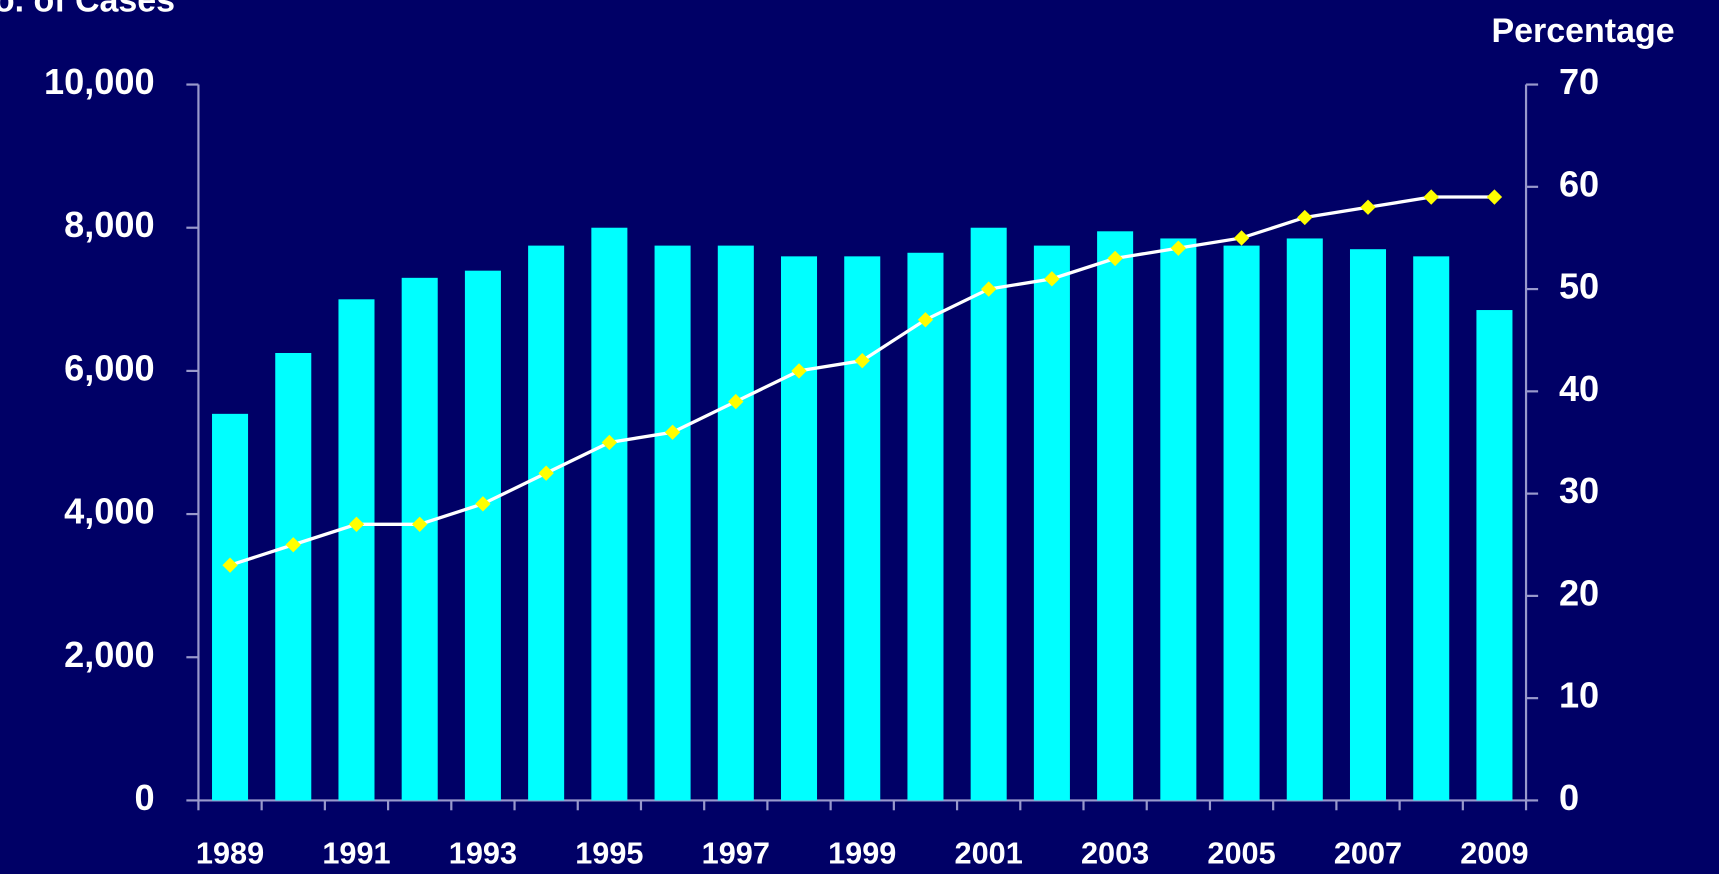  I want to click on y2-tick-label: 20, so click(1579, 592).